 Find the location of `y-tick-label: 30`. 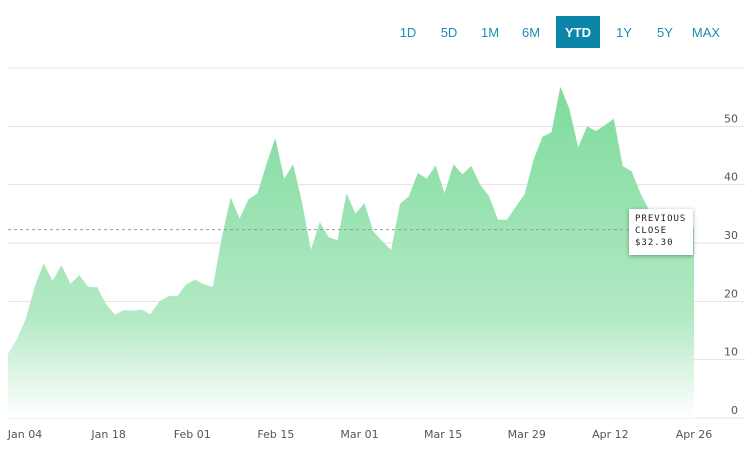

y-tick-label: 30 is located at coordinates (731, 235).